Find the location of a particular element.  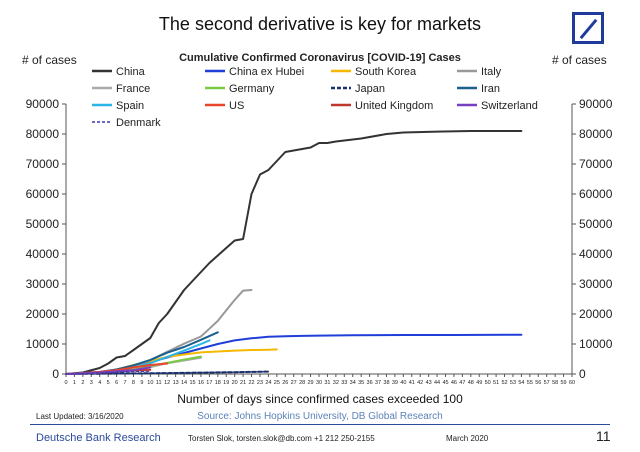

x-tick-label: 28 is located at coordinates (302, 383).